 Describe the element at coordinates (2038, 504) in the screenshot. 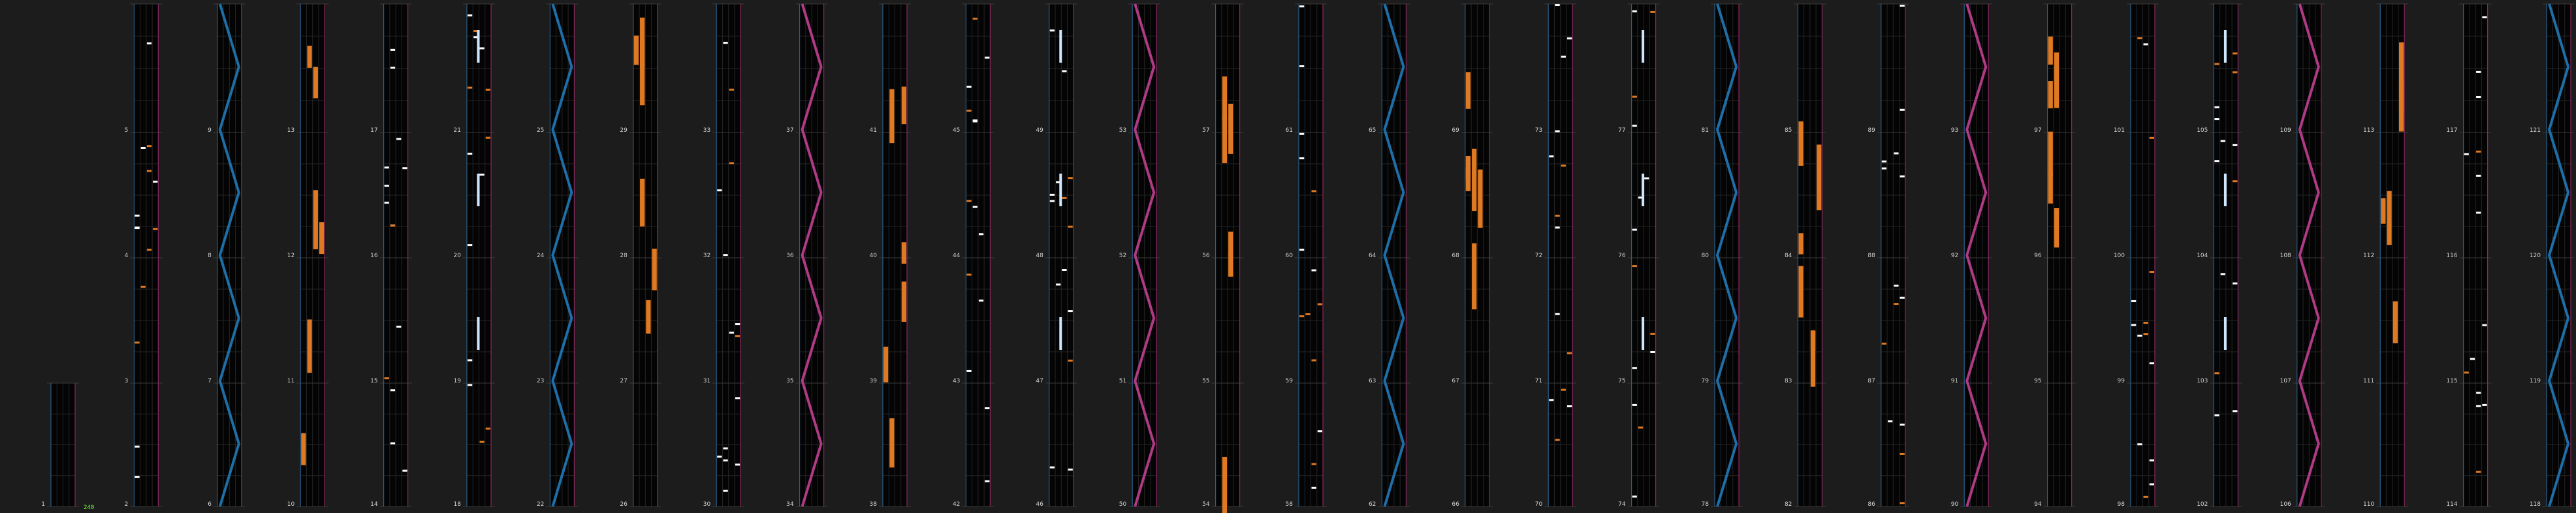

I see `measure-number: 94` at that location.